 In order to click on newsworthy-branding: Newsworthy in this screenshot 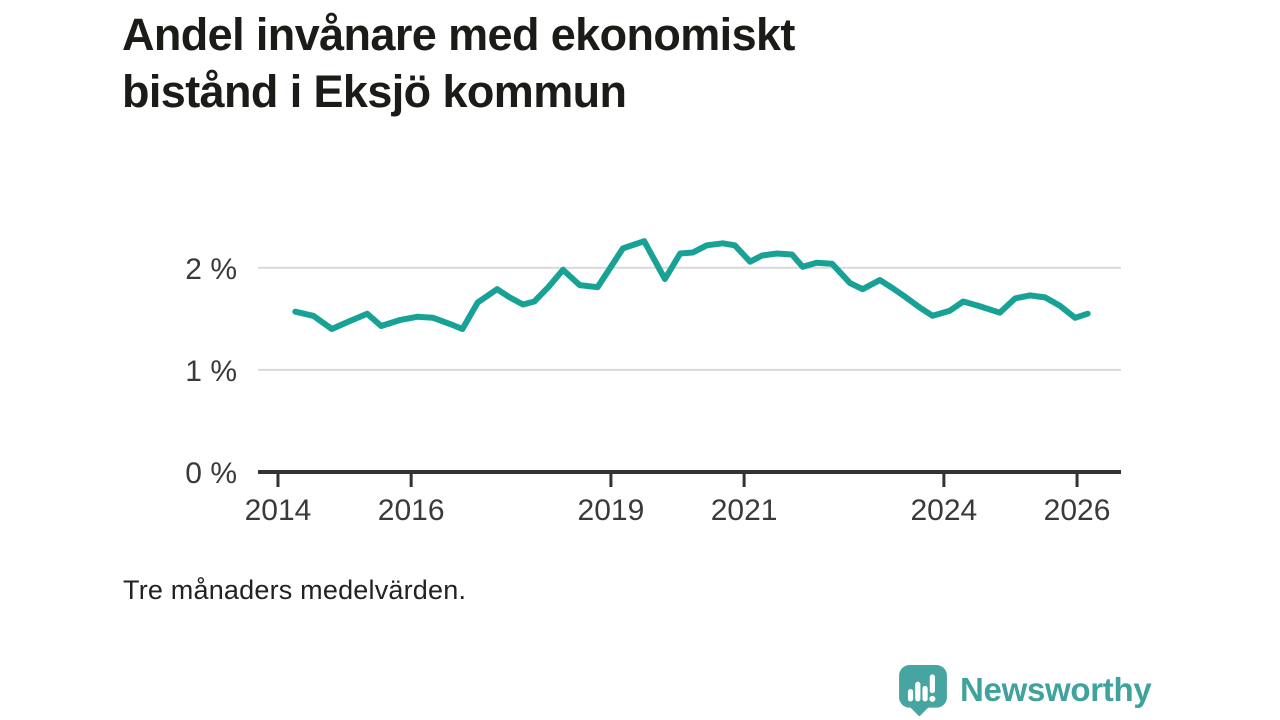, I will do `click(1025, 690)`.